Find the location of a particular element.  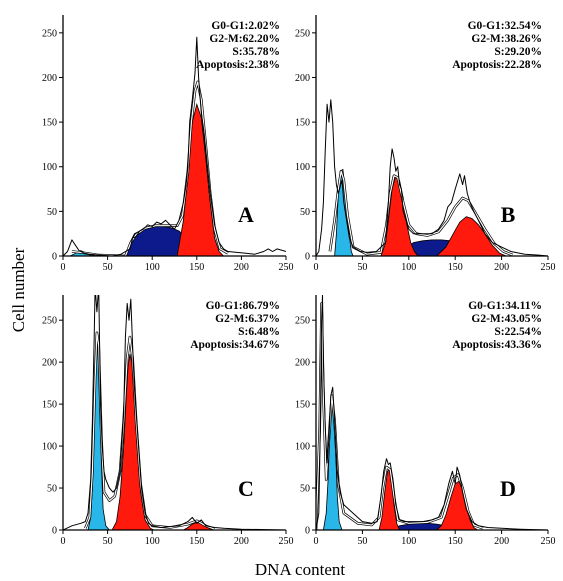

panel-a-x-tick-label: 150 is located at coordinates (196, 267).